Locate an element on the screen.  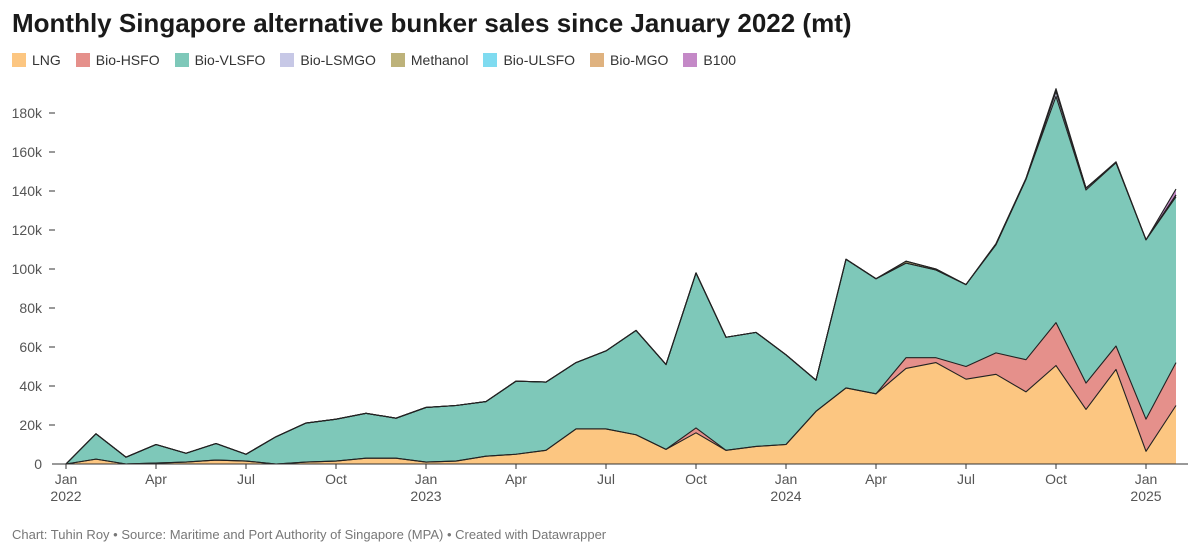
x-tick-year-label: 2022 is located at coordinates (65, 496).